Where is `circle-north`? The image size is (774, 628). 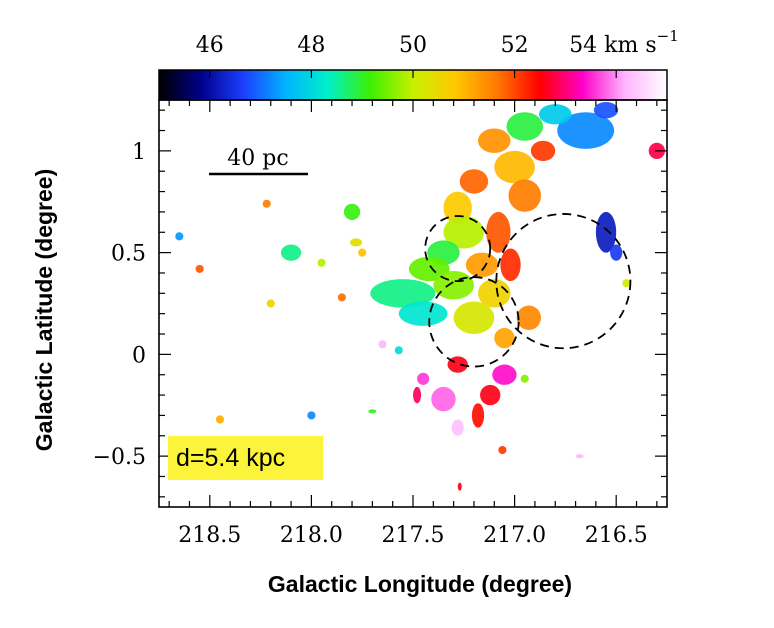
circle-north is located at coordinates (458, 249).